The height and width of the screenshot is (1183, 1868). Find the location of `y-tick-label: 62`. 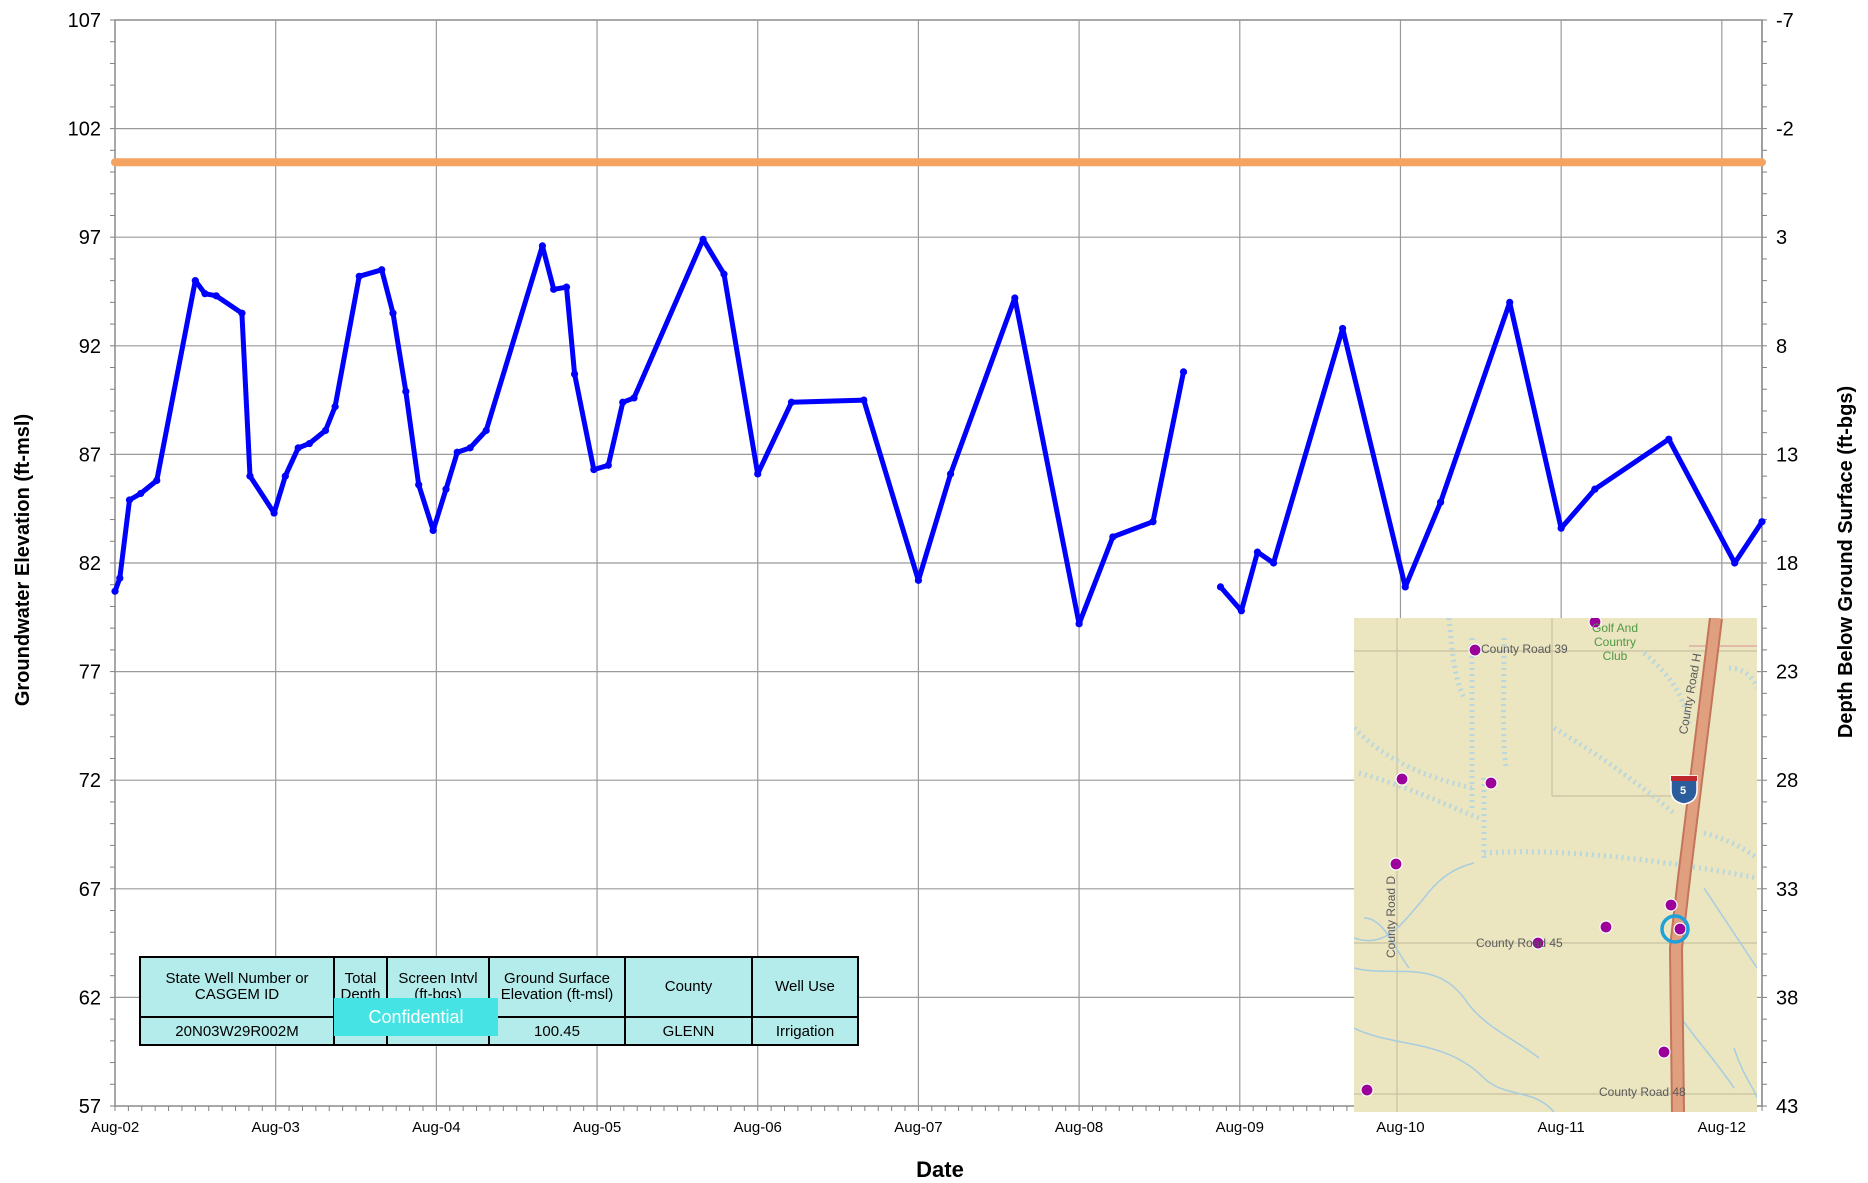

y-tick-label: 62 is located at coordinates (90, 998).